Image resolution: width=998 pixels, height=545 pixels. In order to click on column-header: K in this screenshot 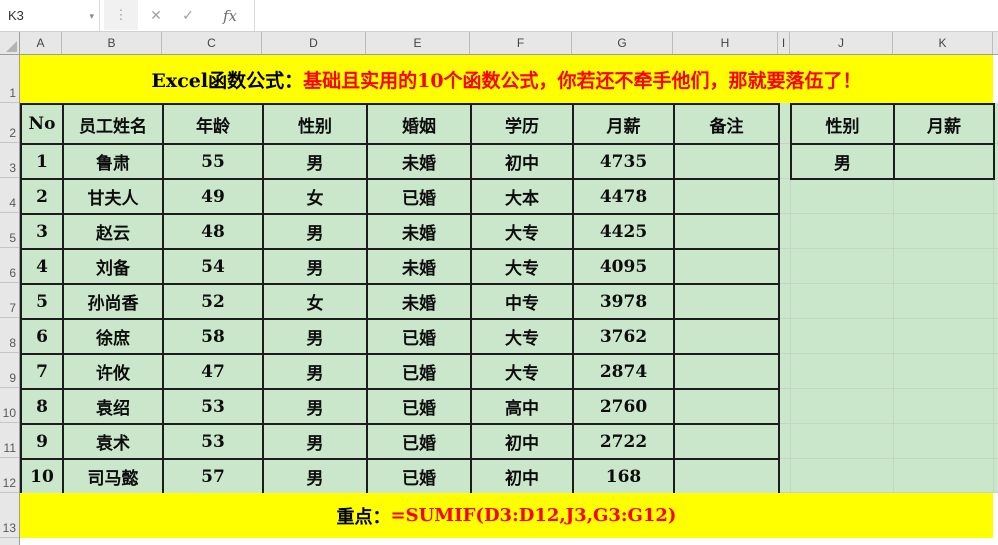, I will do `click(943, 43)`.